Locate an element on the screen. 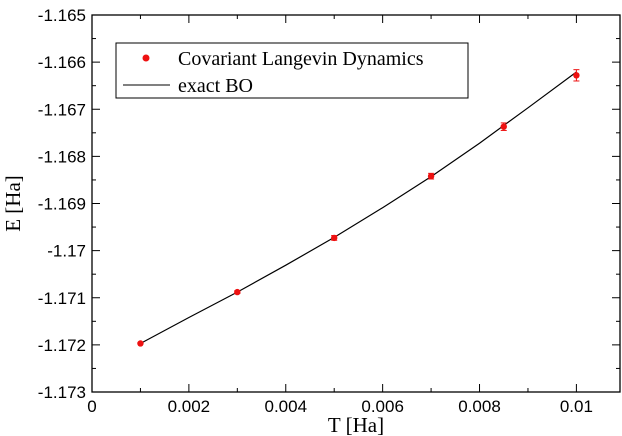 The width and height of the screenshot is (622, 436). x-tick-label: 0.006 is located at coordinates (382, 406).